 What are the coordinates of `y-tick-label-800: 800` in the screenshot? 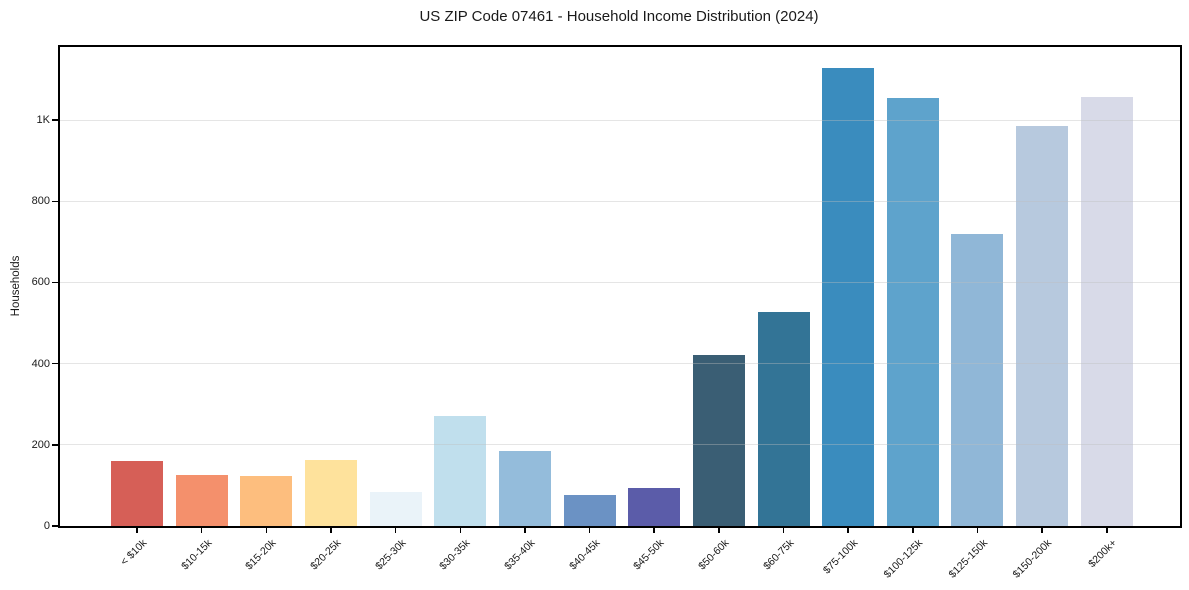 It's located at (40, 201).